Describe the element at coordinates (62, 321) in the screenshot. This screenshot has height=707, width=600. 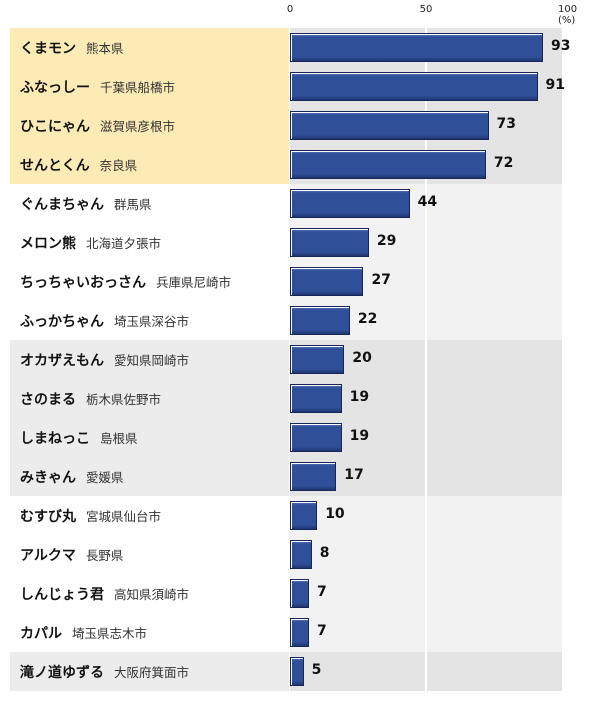
I see `character-name: ふっかちゃん` at that location.